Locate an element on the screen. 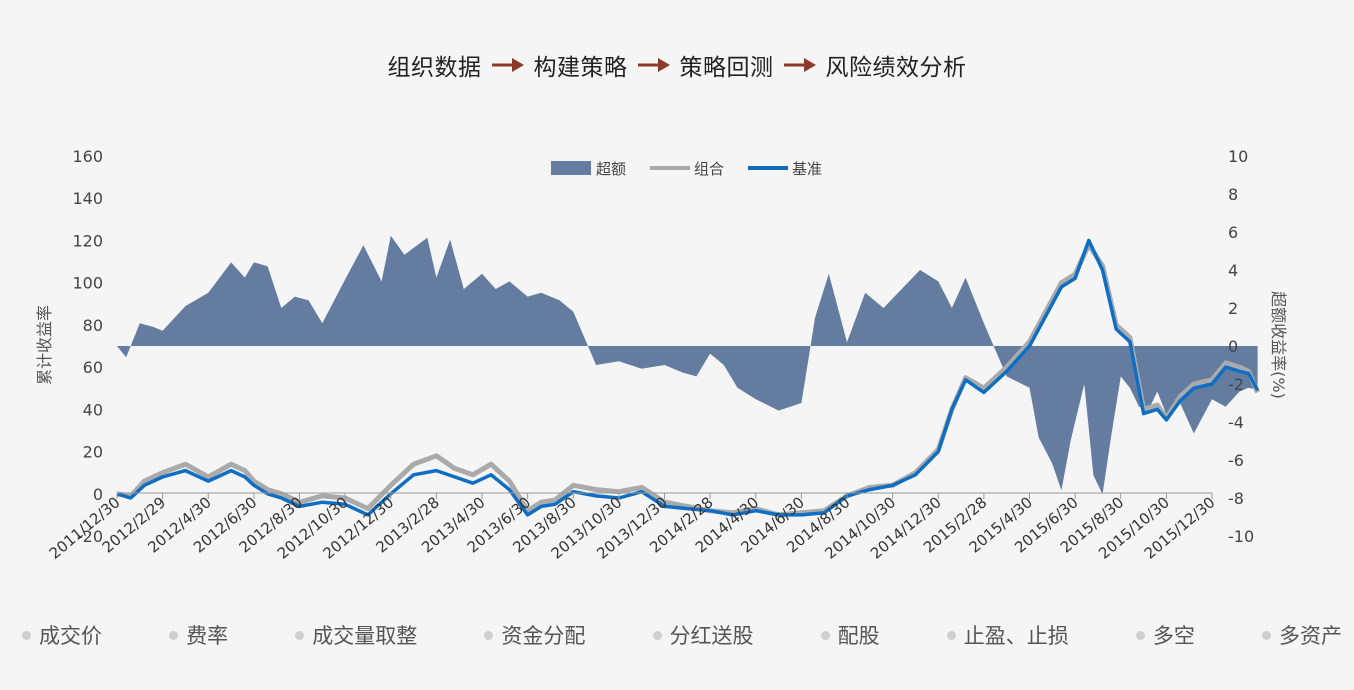 The width and height of the screenshot is (1354, 690). y-left-tick-label: 140 is located at coordinates (87, 198).